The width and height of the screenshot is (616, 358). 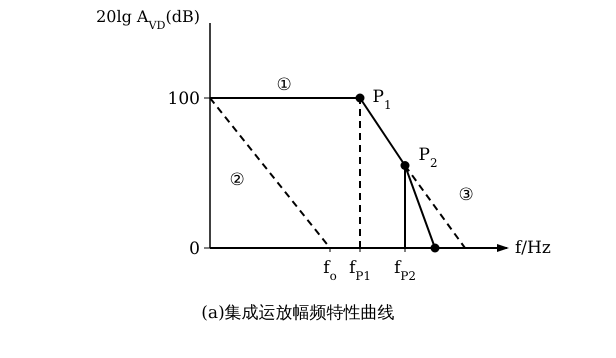 I want to click on xtick: f$_{P2}$, so click(x=405, y=270).